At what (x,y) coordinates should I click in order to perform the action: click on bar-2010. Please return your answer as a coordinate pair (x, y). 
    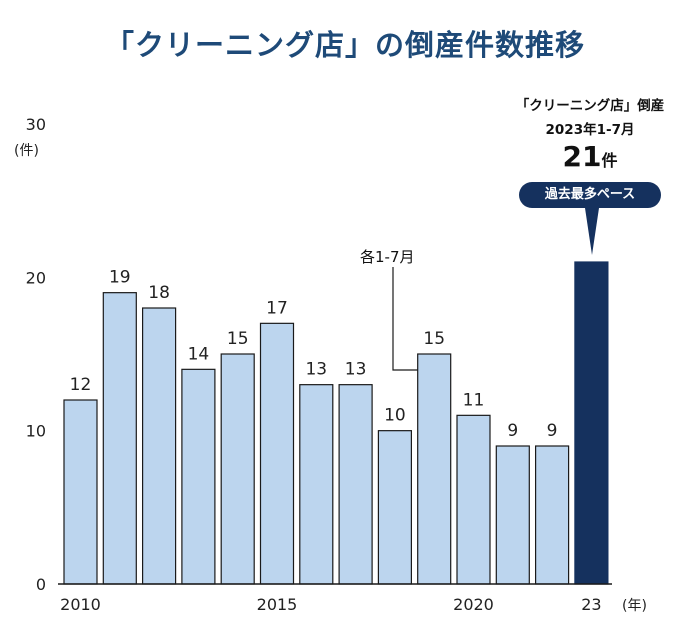
    Looking at the image, I should click on (80, 492).